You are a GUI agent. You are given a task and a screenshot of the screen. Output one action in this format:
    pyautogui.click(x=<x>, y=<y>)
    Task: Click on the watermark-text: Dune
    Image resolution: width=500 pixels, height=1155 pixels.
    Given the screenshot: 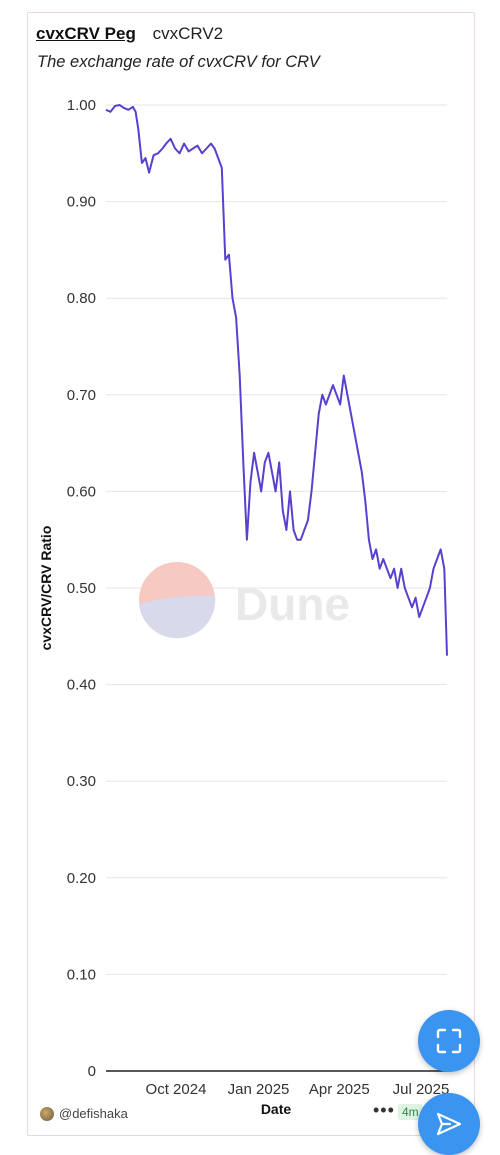 What is the action you would take?
    pyautogui.click(x=292, y=604)
    